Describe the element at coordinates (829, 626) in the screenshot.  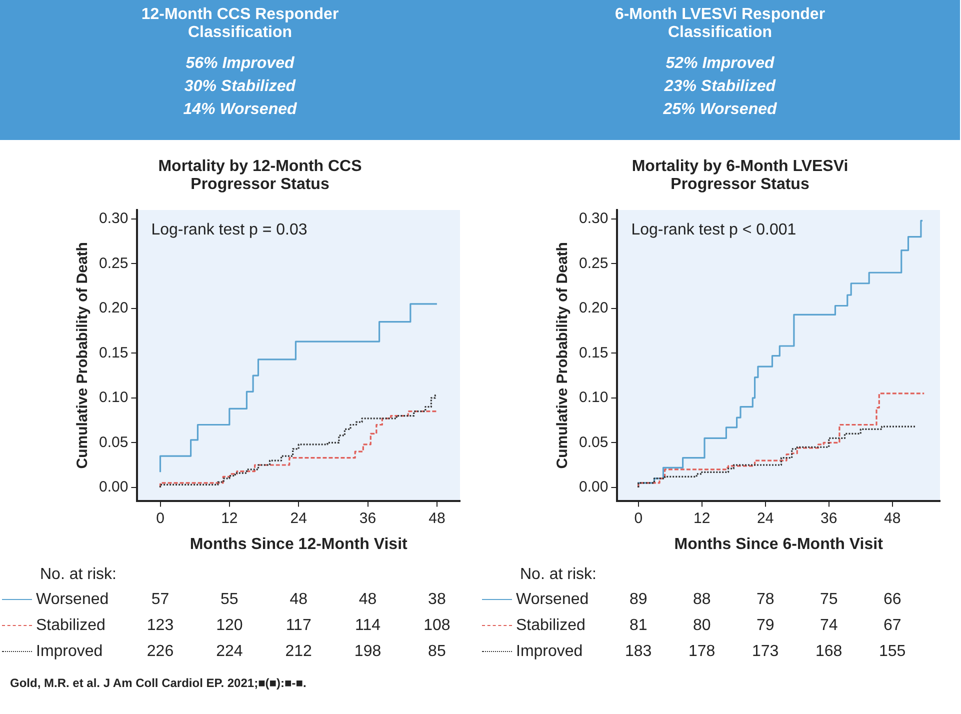
I see `text: 74` at that location.